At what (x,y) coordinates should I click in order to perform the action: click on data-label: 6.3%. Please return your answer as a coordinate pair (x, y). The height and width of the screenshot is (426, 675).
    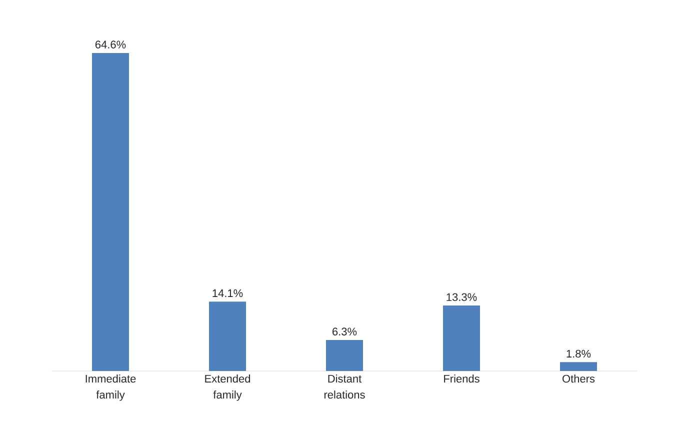
    Looking at the image, I should click on (344, 332).